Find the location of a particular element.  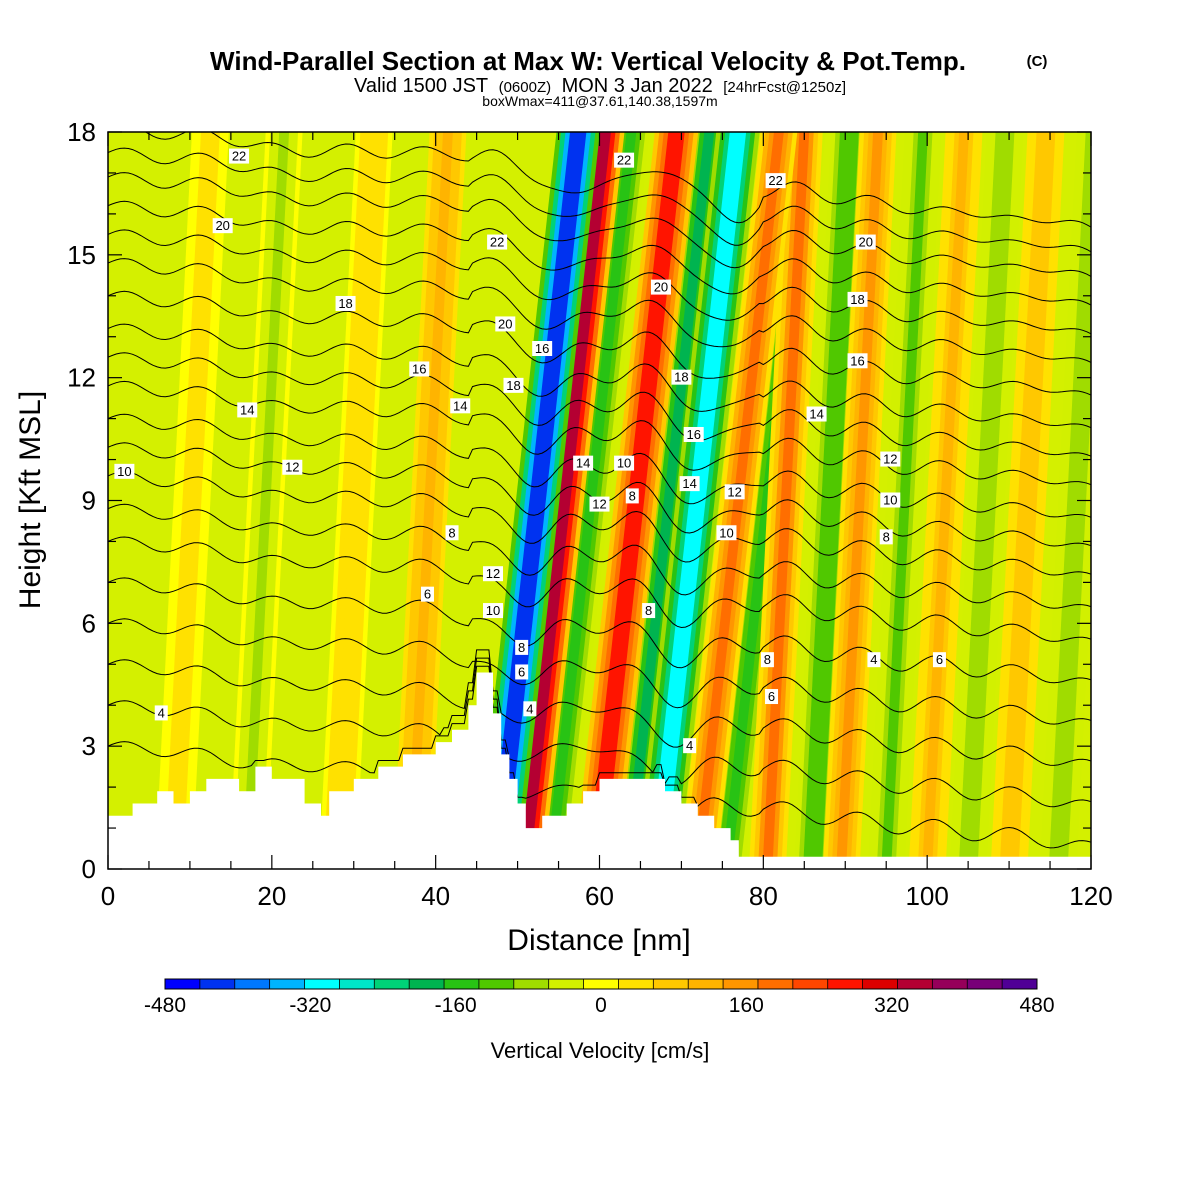

chart-subtitle-2: boxWmax=411@37.61,140.38,1597m is located at coordinates (599, 101).